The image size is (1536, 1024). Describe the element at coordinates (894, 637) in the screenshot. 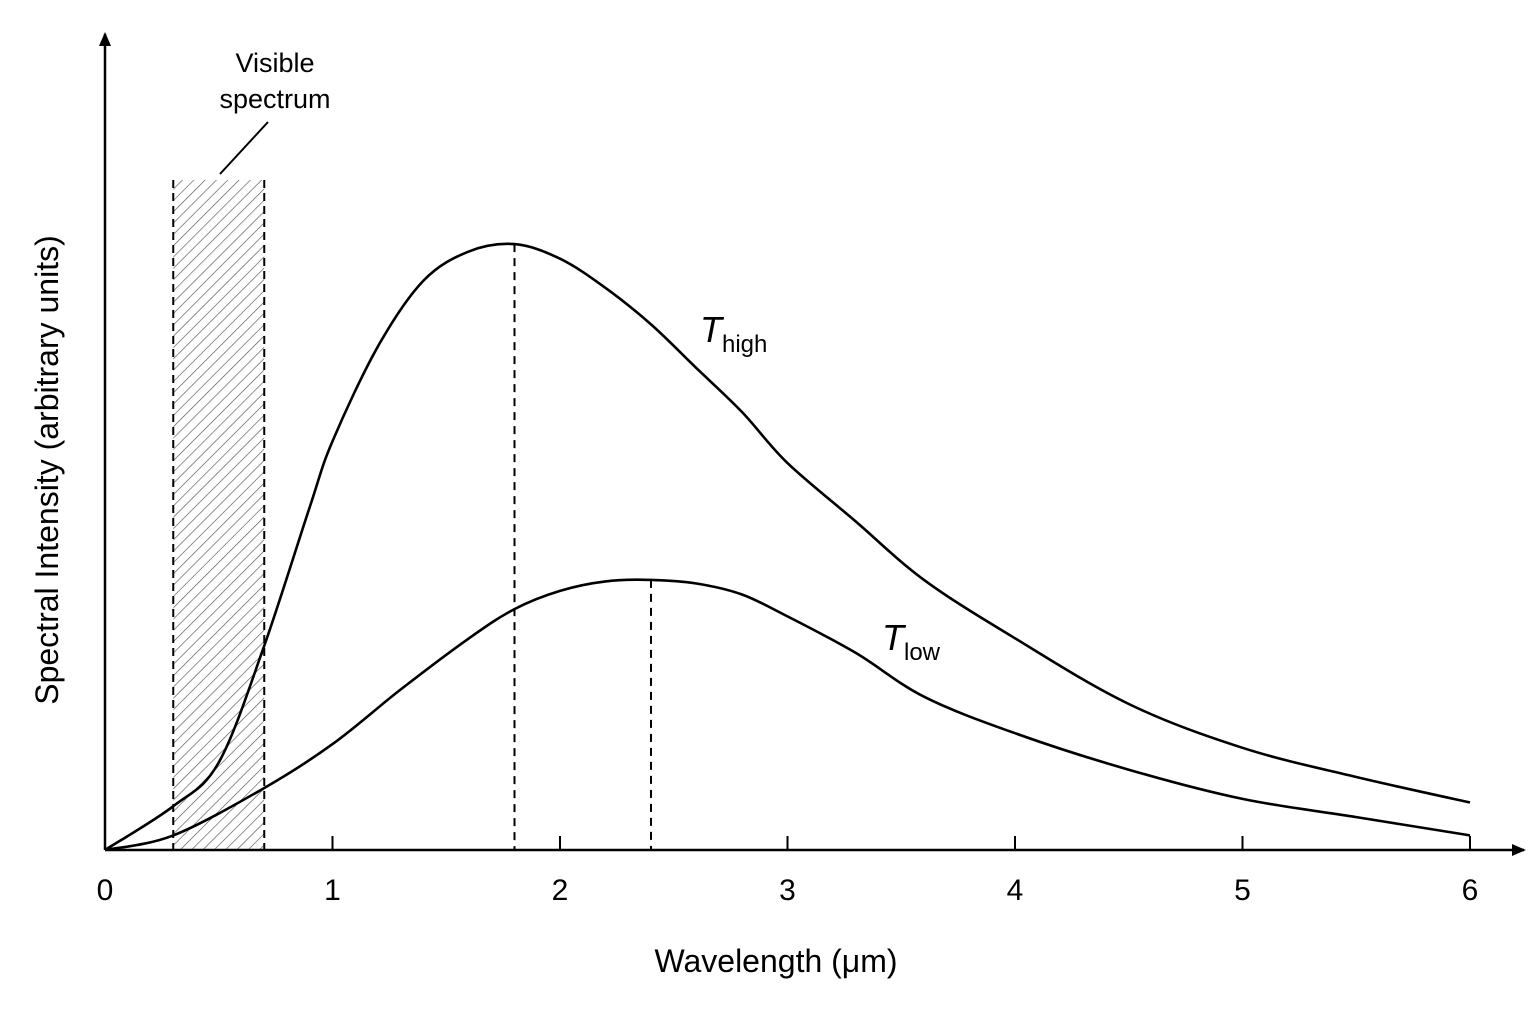

I see `series-label-t-low-main: T` at that location.